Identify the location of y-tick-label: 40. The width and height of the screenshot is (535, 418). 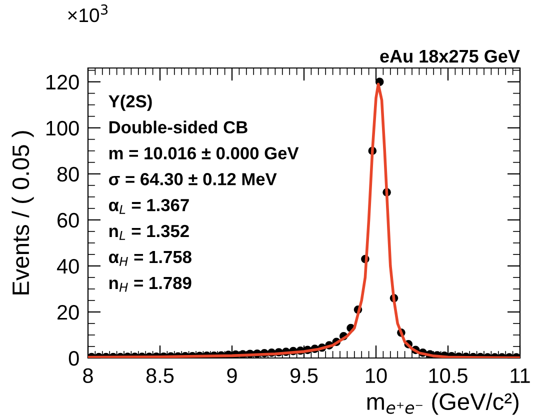
(67, 266).